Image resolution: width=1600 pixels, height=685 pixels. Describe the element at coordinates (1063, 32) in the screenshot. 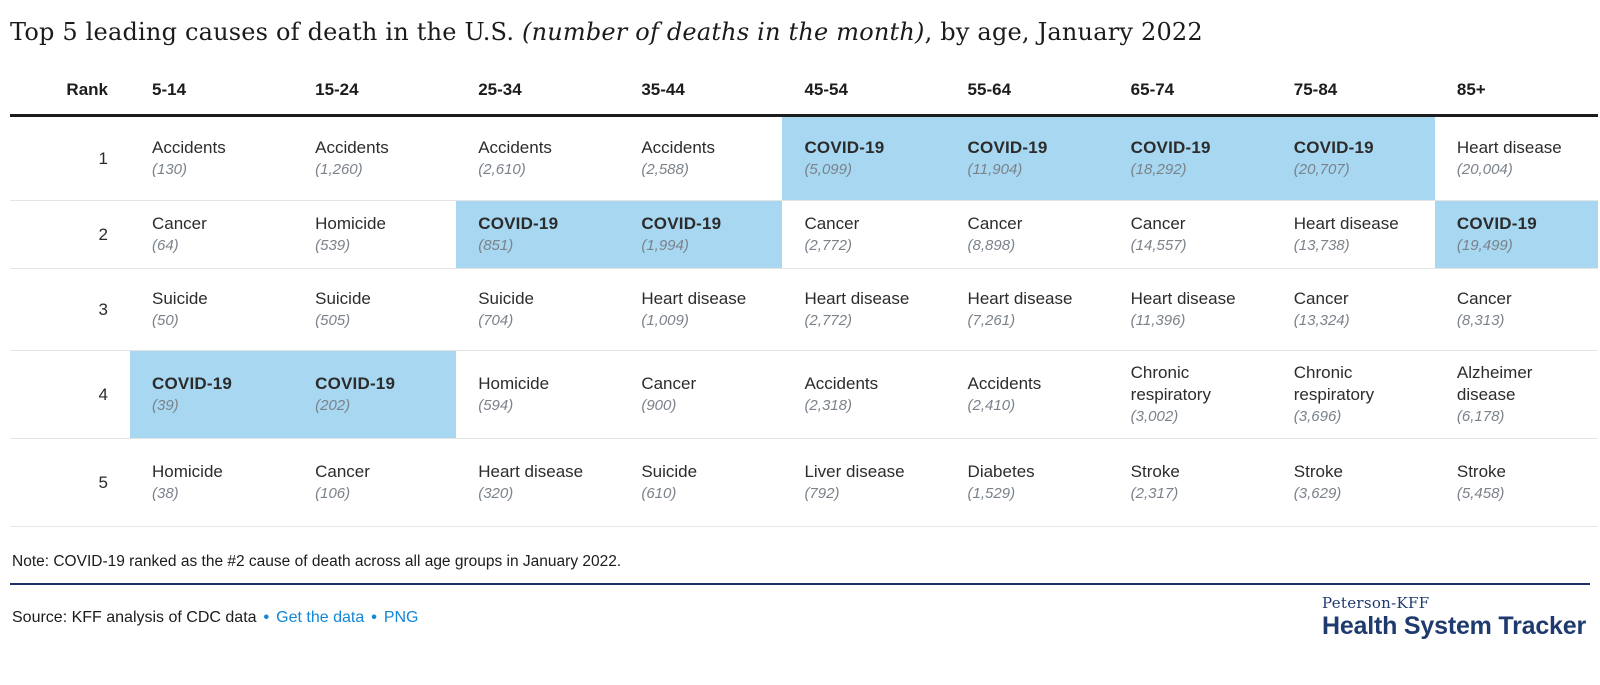

I see `title-suffix: , by age, January 2022` at that location.